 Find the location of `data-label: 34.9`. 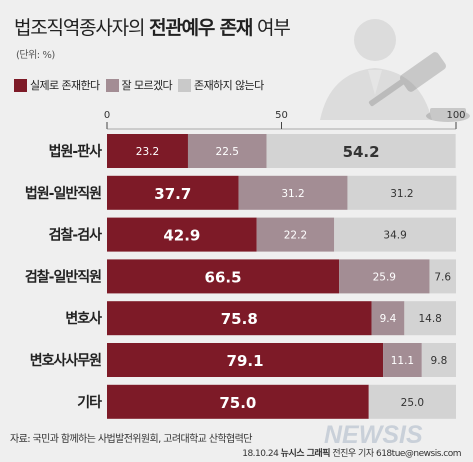

data-label: 34.9 is located at coordinates (394, 236).